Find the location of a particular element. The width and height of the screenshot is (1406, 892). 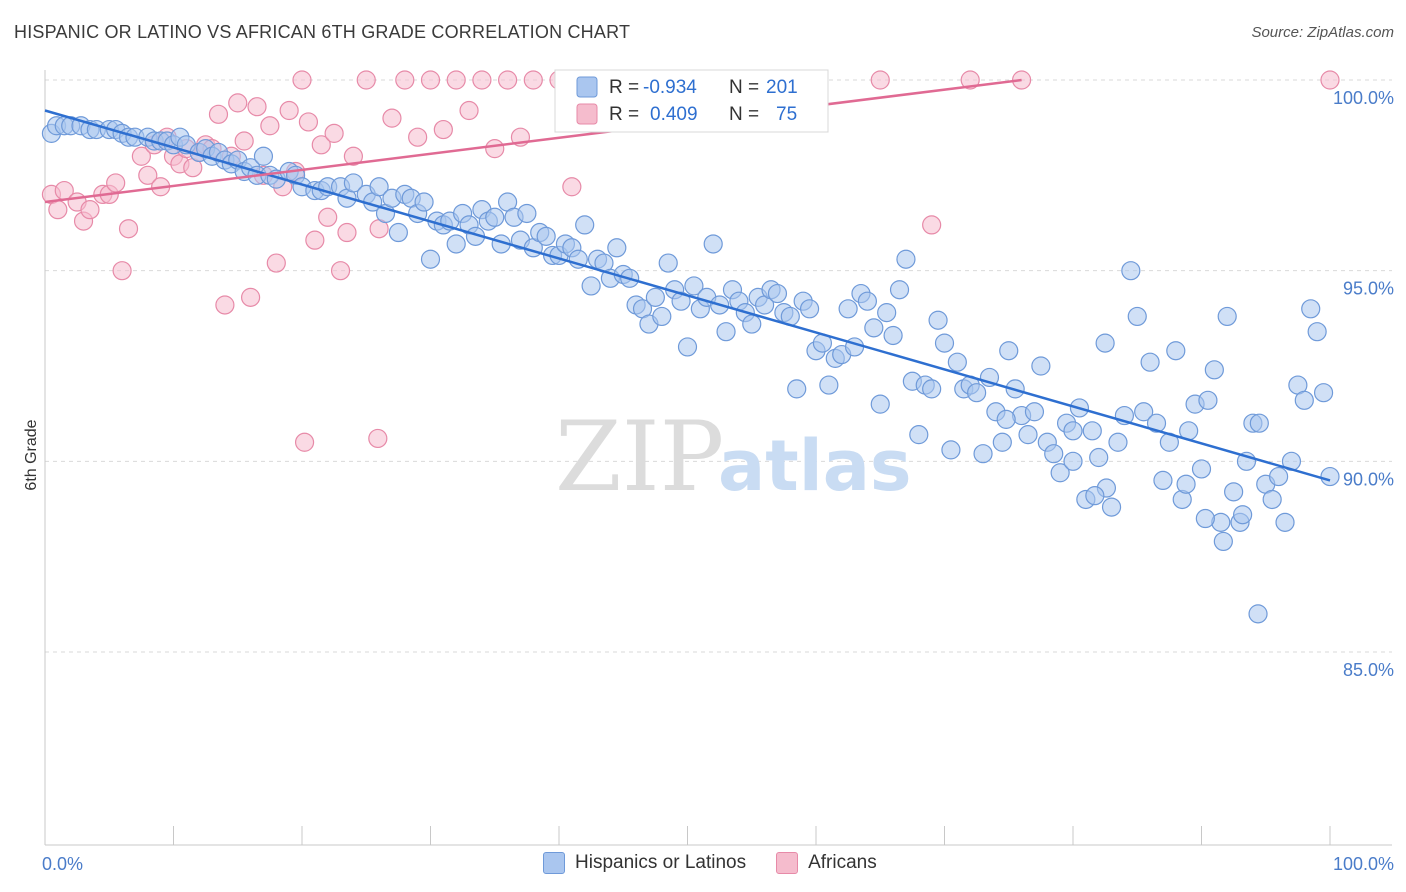

watermark: ZIP atlas is located at coordinates (733, 457).